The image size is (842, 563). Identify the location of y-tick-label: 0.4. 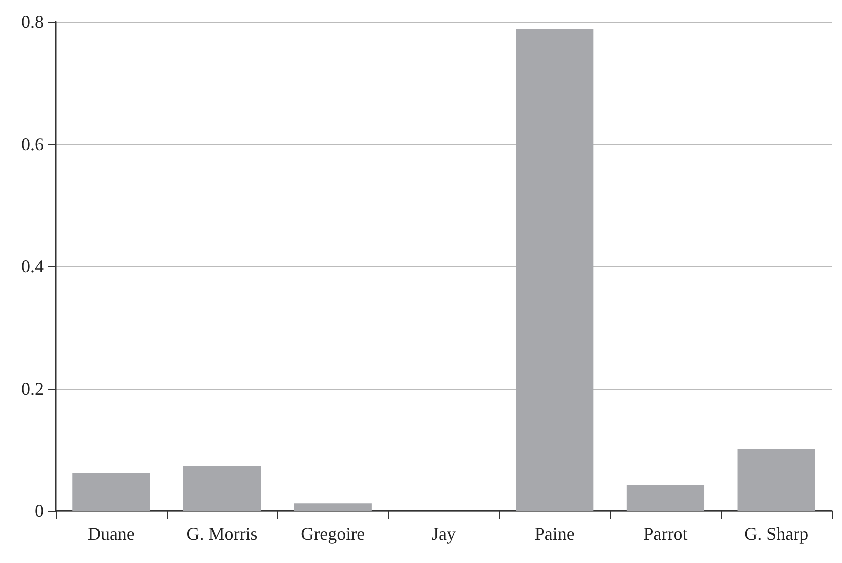
(33, 266).